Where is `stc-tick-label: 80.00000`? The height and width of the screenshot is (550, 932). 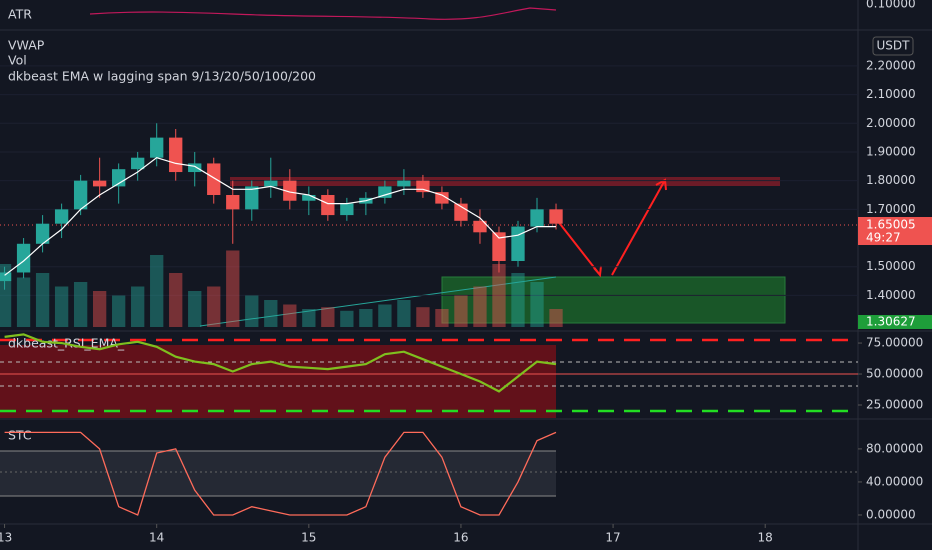 stc-tick-label: 80.00000 is located at coordinates (894, 448).